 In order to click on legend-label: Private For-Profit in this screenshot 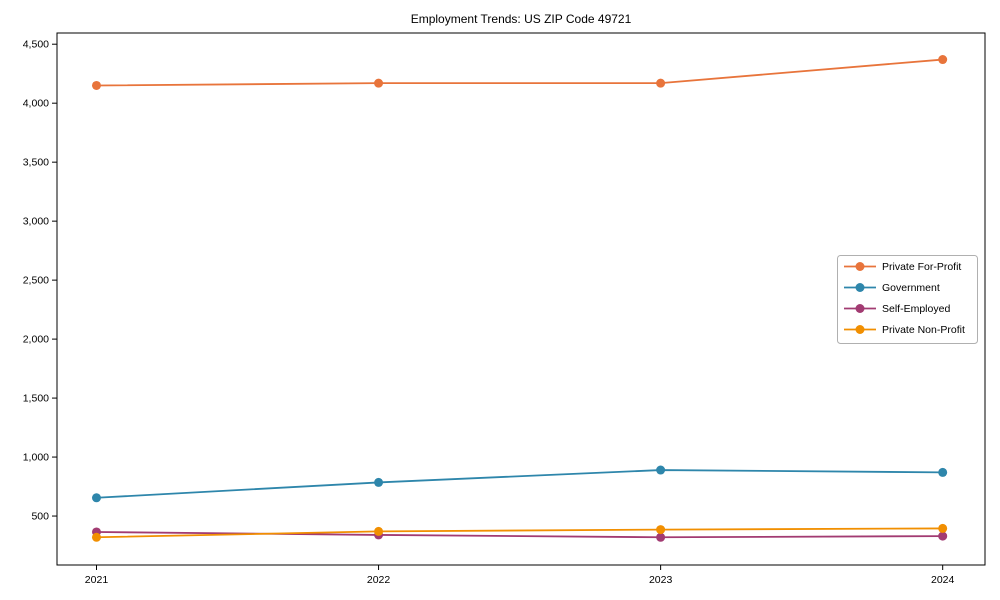, I will do `click(921, 267)`.